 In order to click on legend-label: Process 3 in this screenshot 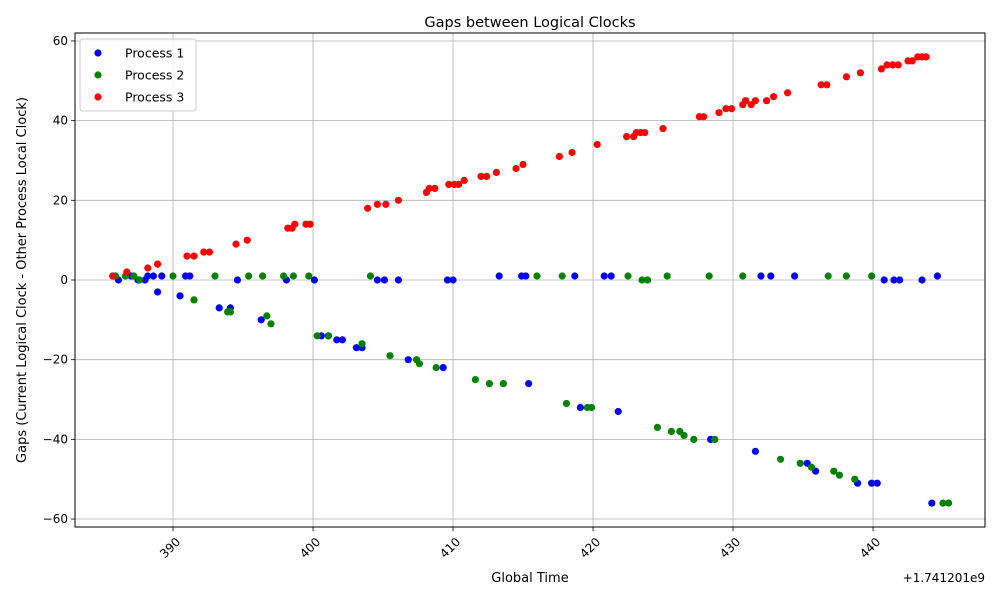, I will do `click(154, 97)`.